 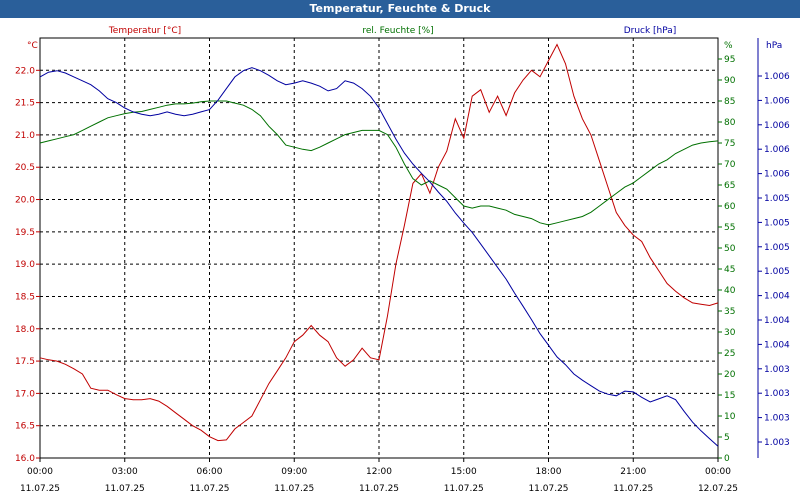 I want to click on humidity-axis-tick-label: 55, so click(x=729, y=228).